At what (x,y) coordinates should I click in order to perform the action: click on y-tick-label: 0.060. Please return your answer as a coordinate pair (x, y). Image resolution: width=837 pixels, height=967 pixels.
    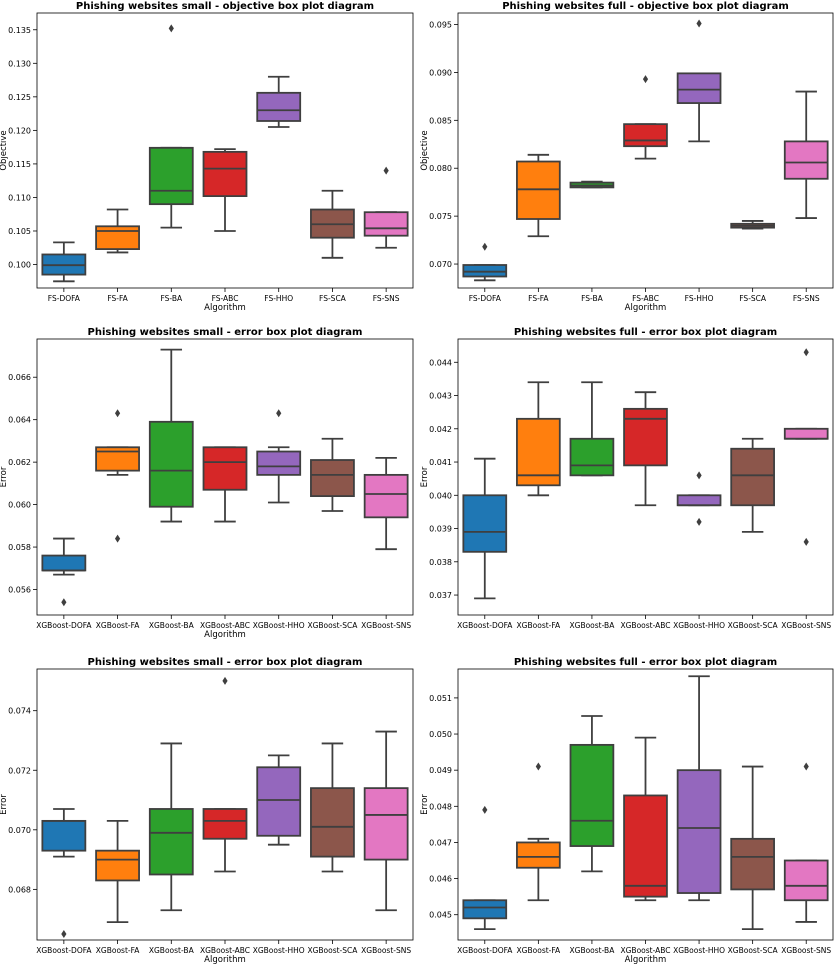
    Looking at the image, I should click on (19, 505).